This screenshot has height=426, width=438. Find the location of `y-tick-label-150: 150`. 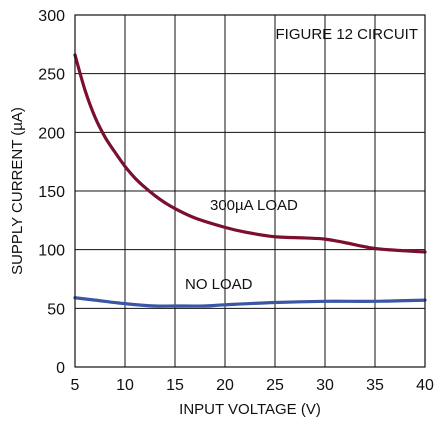

y-tick-label-150: 150 is located at coordinates (51, 192).